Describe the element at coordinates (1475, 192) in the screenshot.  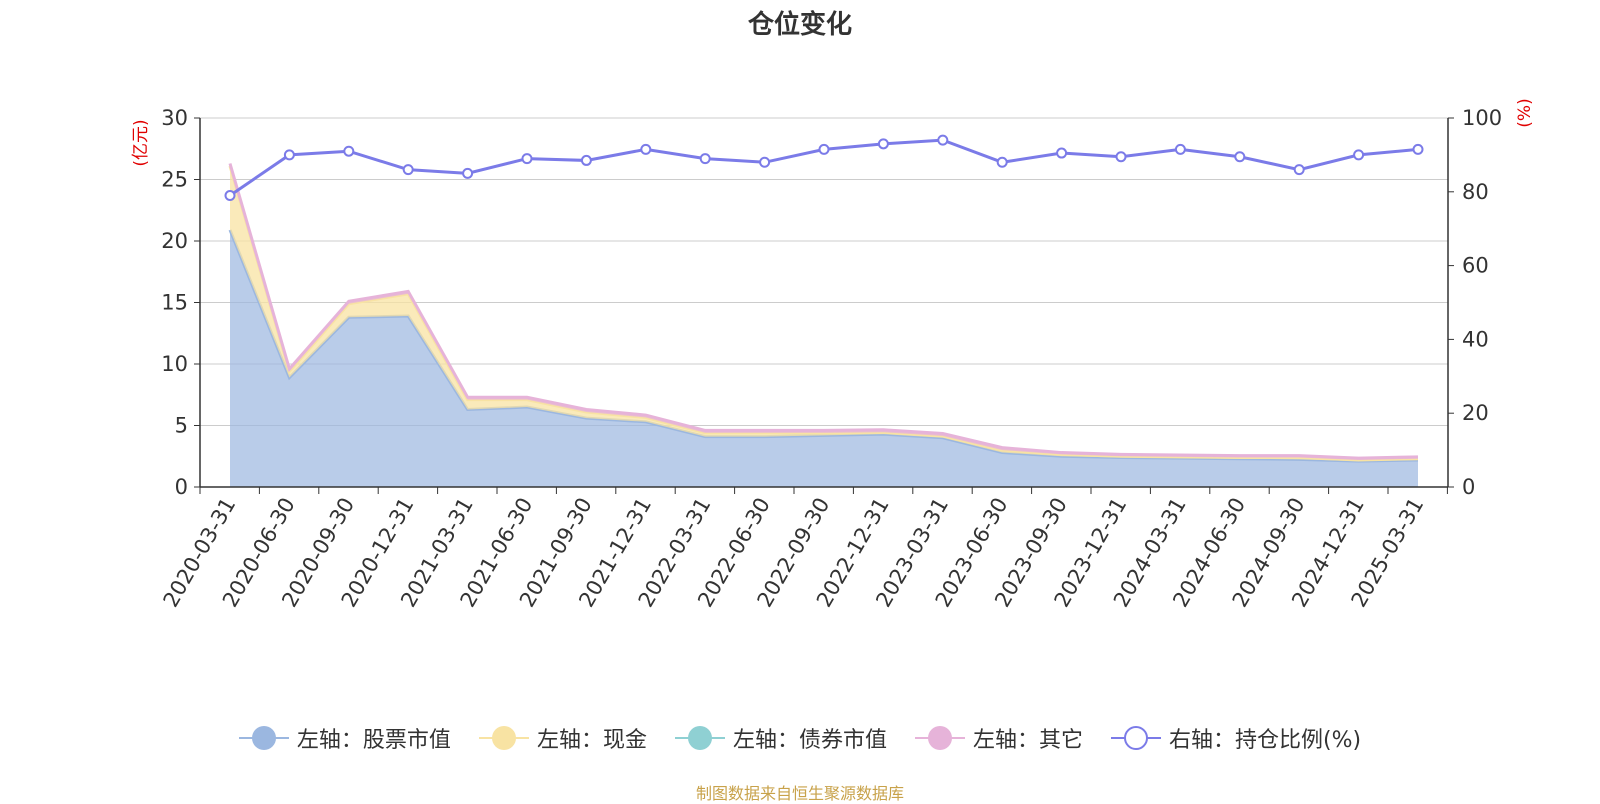
I see `right-tick-label: 80` at that location.